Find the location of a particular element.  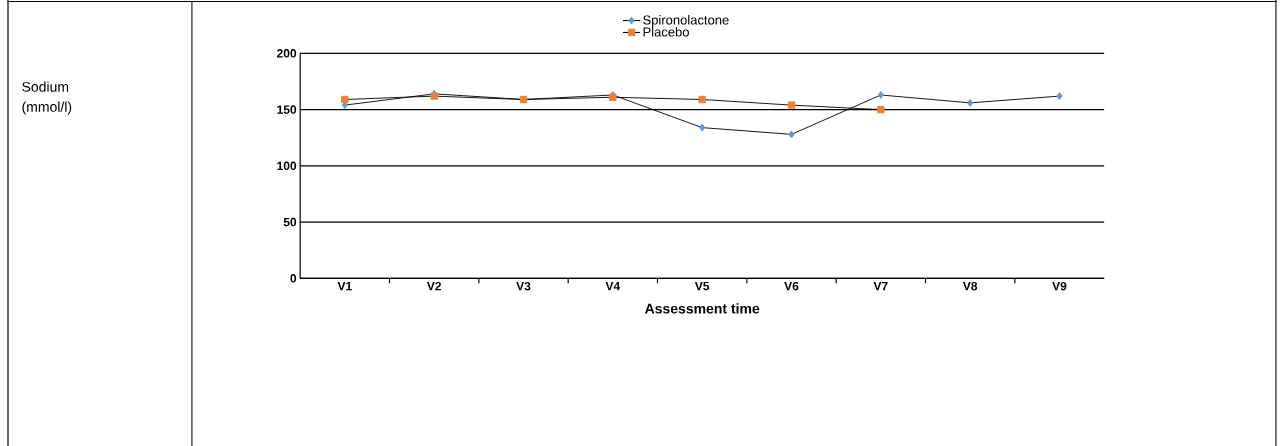

y-tick-label: 50 is located at coordinates (290, 222).